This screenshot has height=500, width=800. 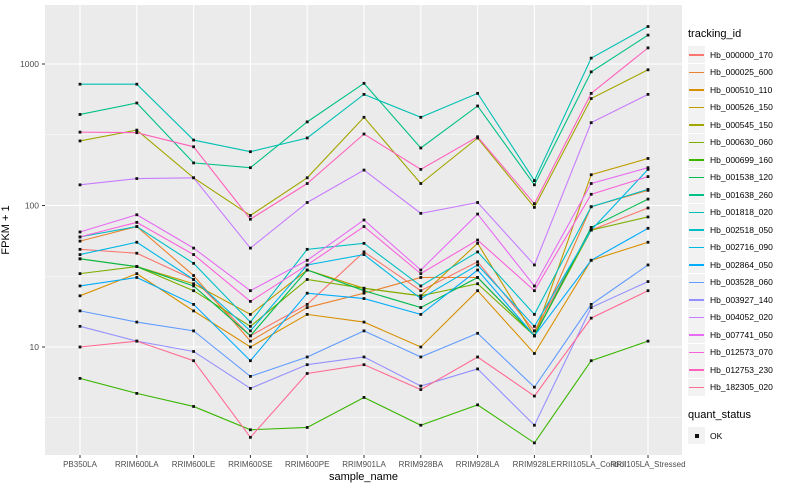 What do you see at coordinates (744, 436) in the screenshot?
I see `legend-item-quant-ok: OK` at bounding box center [744, 436].